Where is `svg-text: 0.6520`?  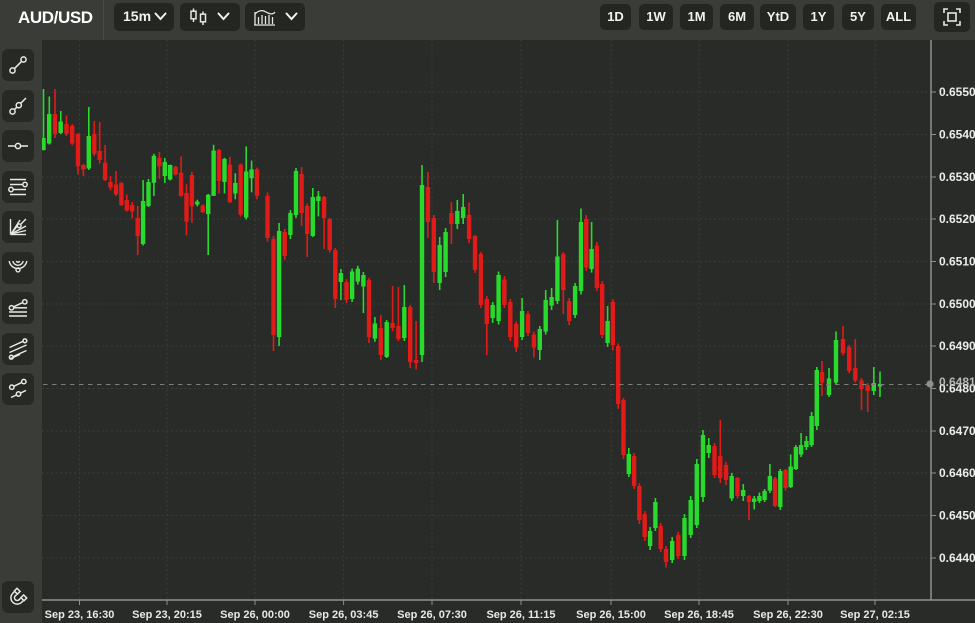
svg-text: 0.6520 is located at coordinates (957, 219).